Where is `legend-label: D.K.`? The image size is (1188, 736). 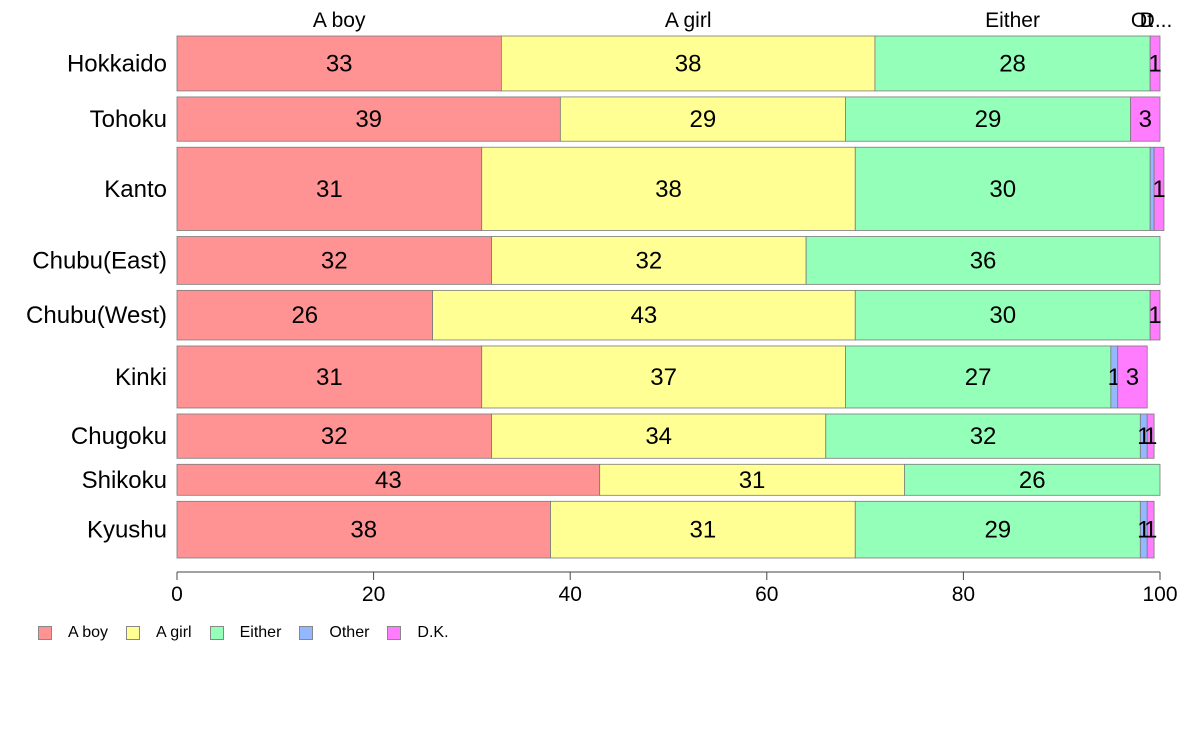
legend-label: D.K. is located at coordinates (433, 632).